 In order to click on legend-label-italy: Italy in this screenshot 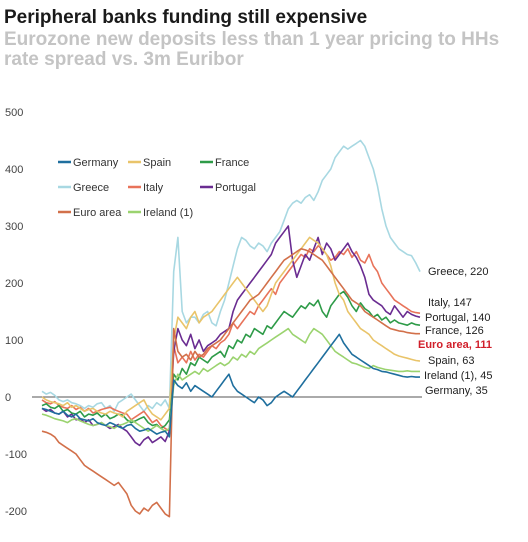, I will do `click(153, 188)`.